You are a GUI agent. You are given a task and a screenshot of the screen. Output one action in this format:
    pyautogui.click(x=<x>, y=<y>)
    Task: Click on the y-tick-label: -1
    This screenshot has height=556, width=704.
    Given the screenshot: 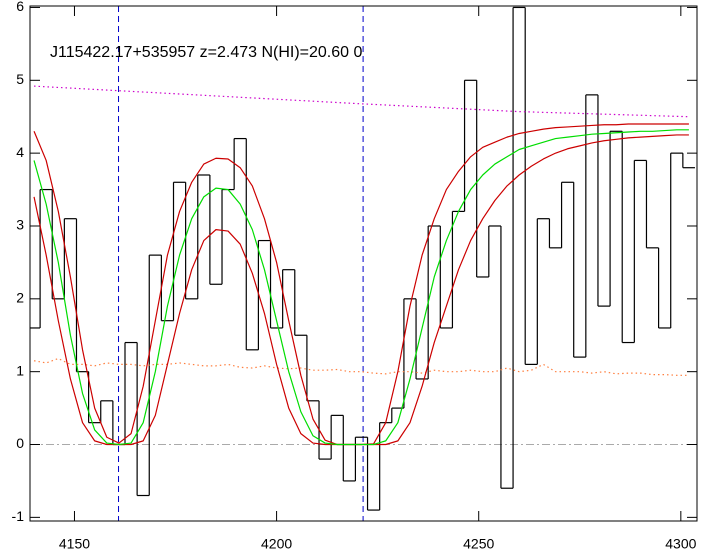 What is the action you would take?
    pyautogui.click(x=18, y=516)
    